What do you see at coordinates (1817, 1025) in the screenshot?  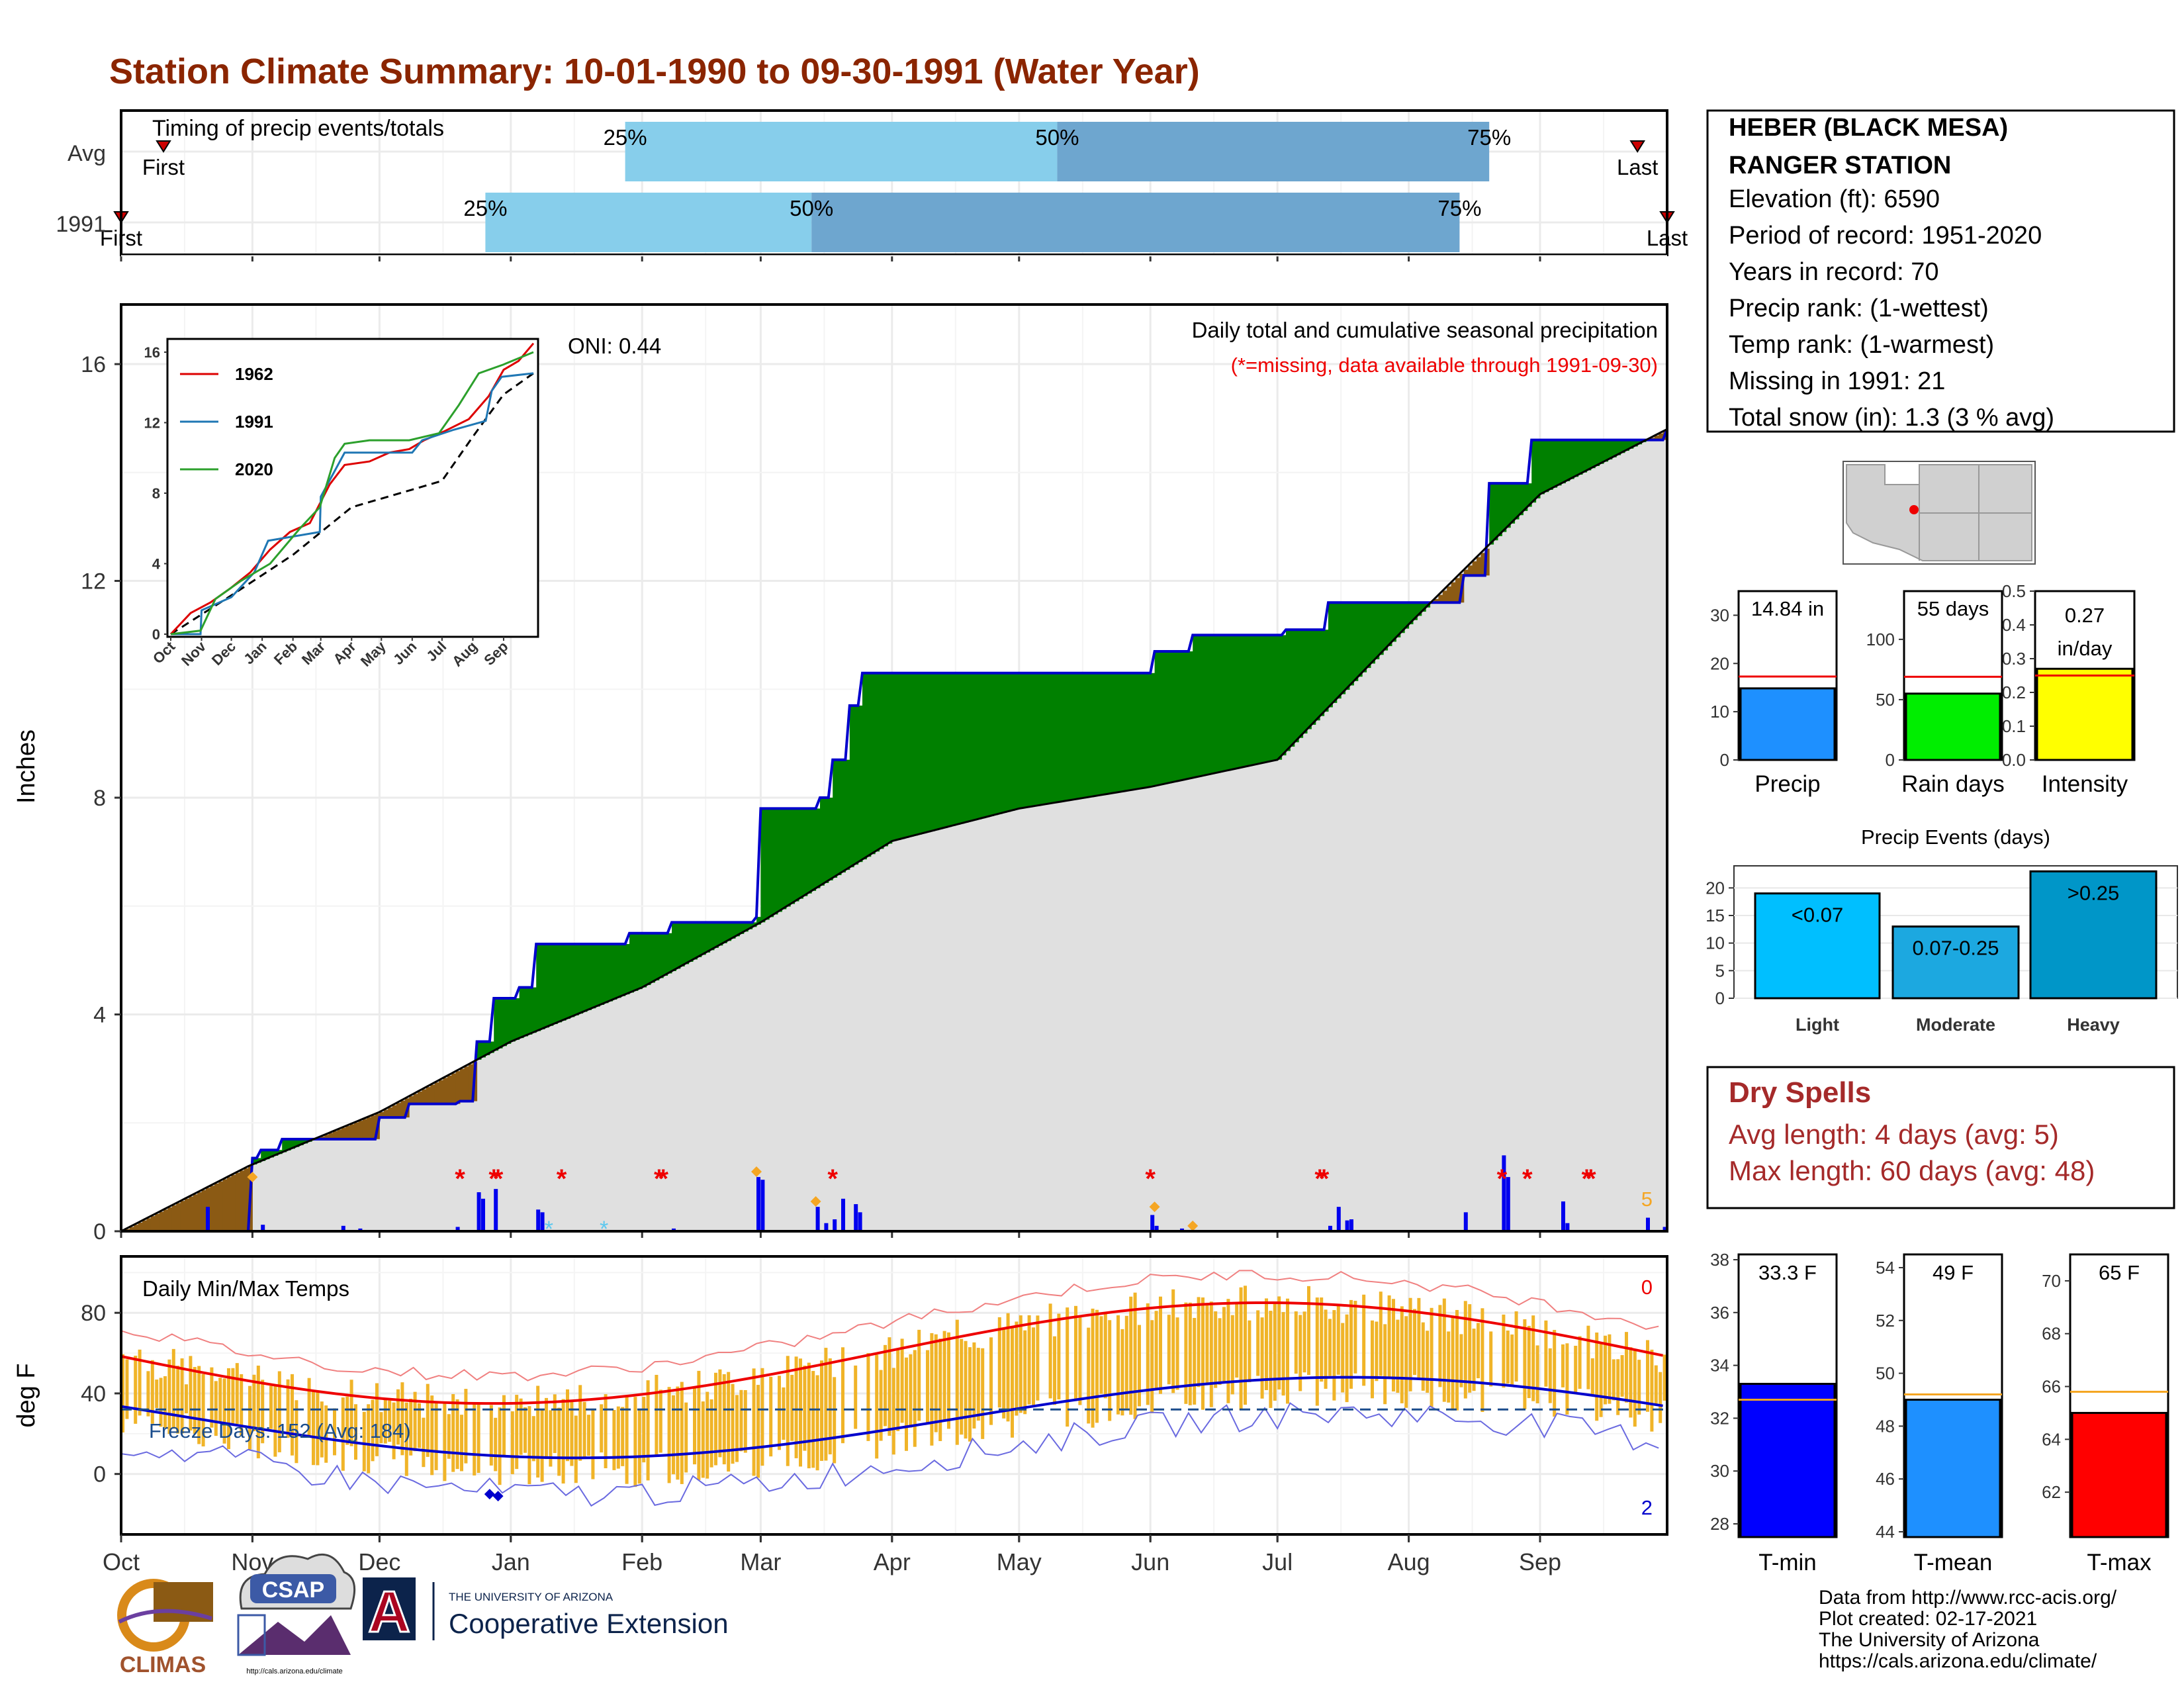 I see `events-bar-label: Light` at bounding box center [1817, 1025].